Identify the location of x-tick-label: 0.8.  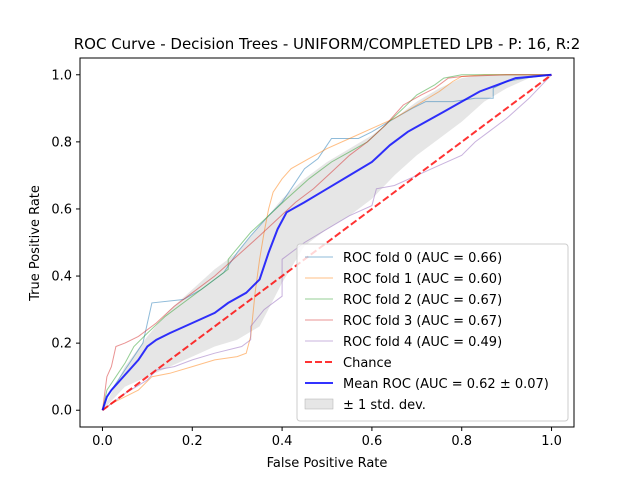
(461, 441).